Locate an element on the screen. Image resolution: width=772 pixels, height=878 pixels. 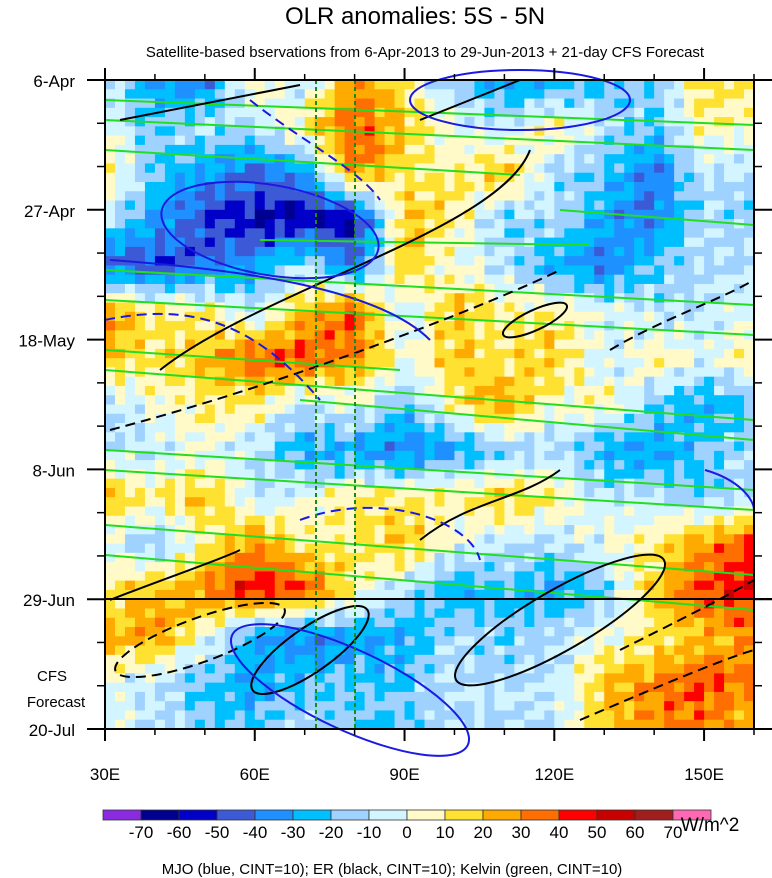
y-tick-label: 20-Jul is located at coordinates (52, 730).